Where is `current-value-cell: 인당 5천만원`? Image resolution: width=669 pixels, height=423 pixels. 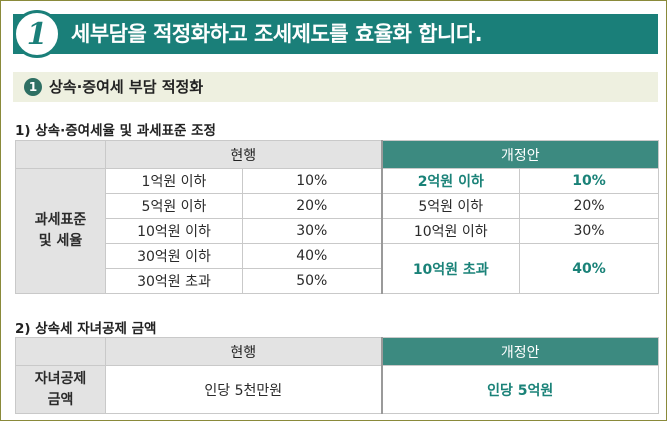
current-value-cell: 인당 5천만원 is located at coordinates (243, 389).